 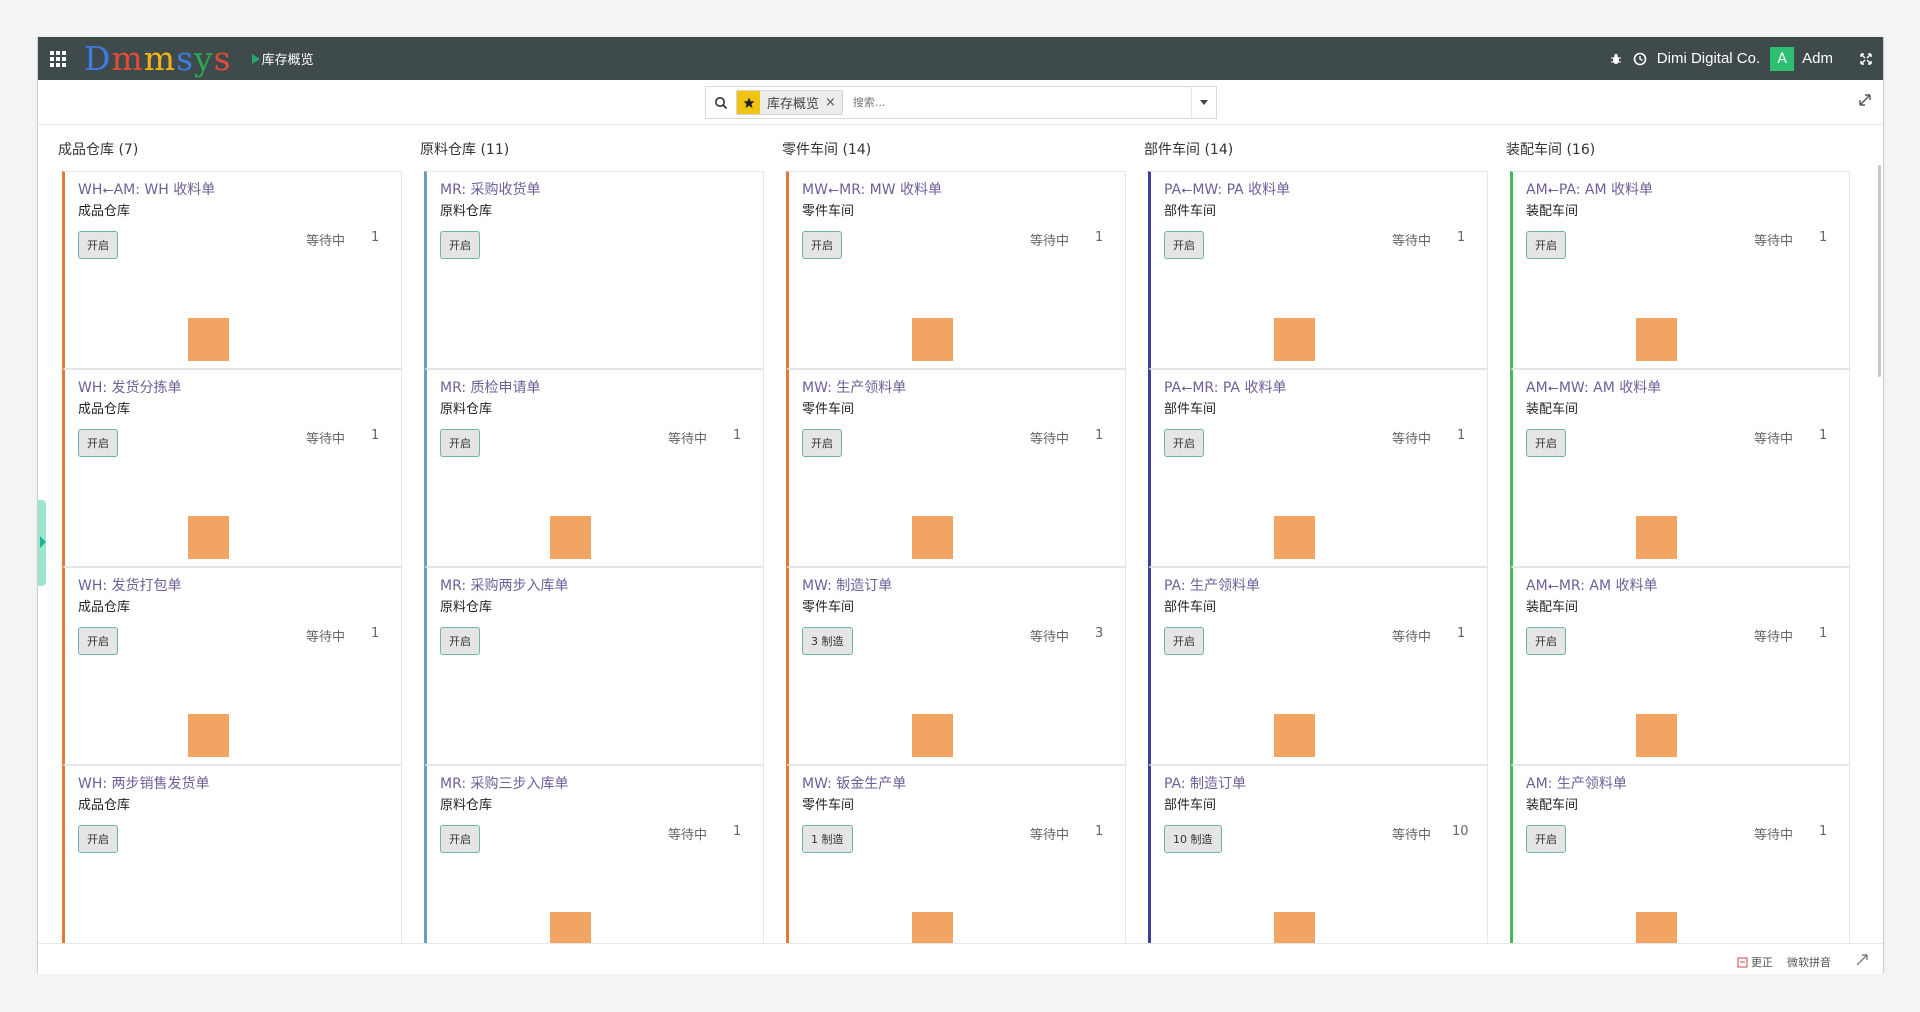 I want to click on operation-type-card: MW: 钣金生产单 零件车间 1 制造 等待中 1, so click(x=956, y=854).